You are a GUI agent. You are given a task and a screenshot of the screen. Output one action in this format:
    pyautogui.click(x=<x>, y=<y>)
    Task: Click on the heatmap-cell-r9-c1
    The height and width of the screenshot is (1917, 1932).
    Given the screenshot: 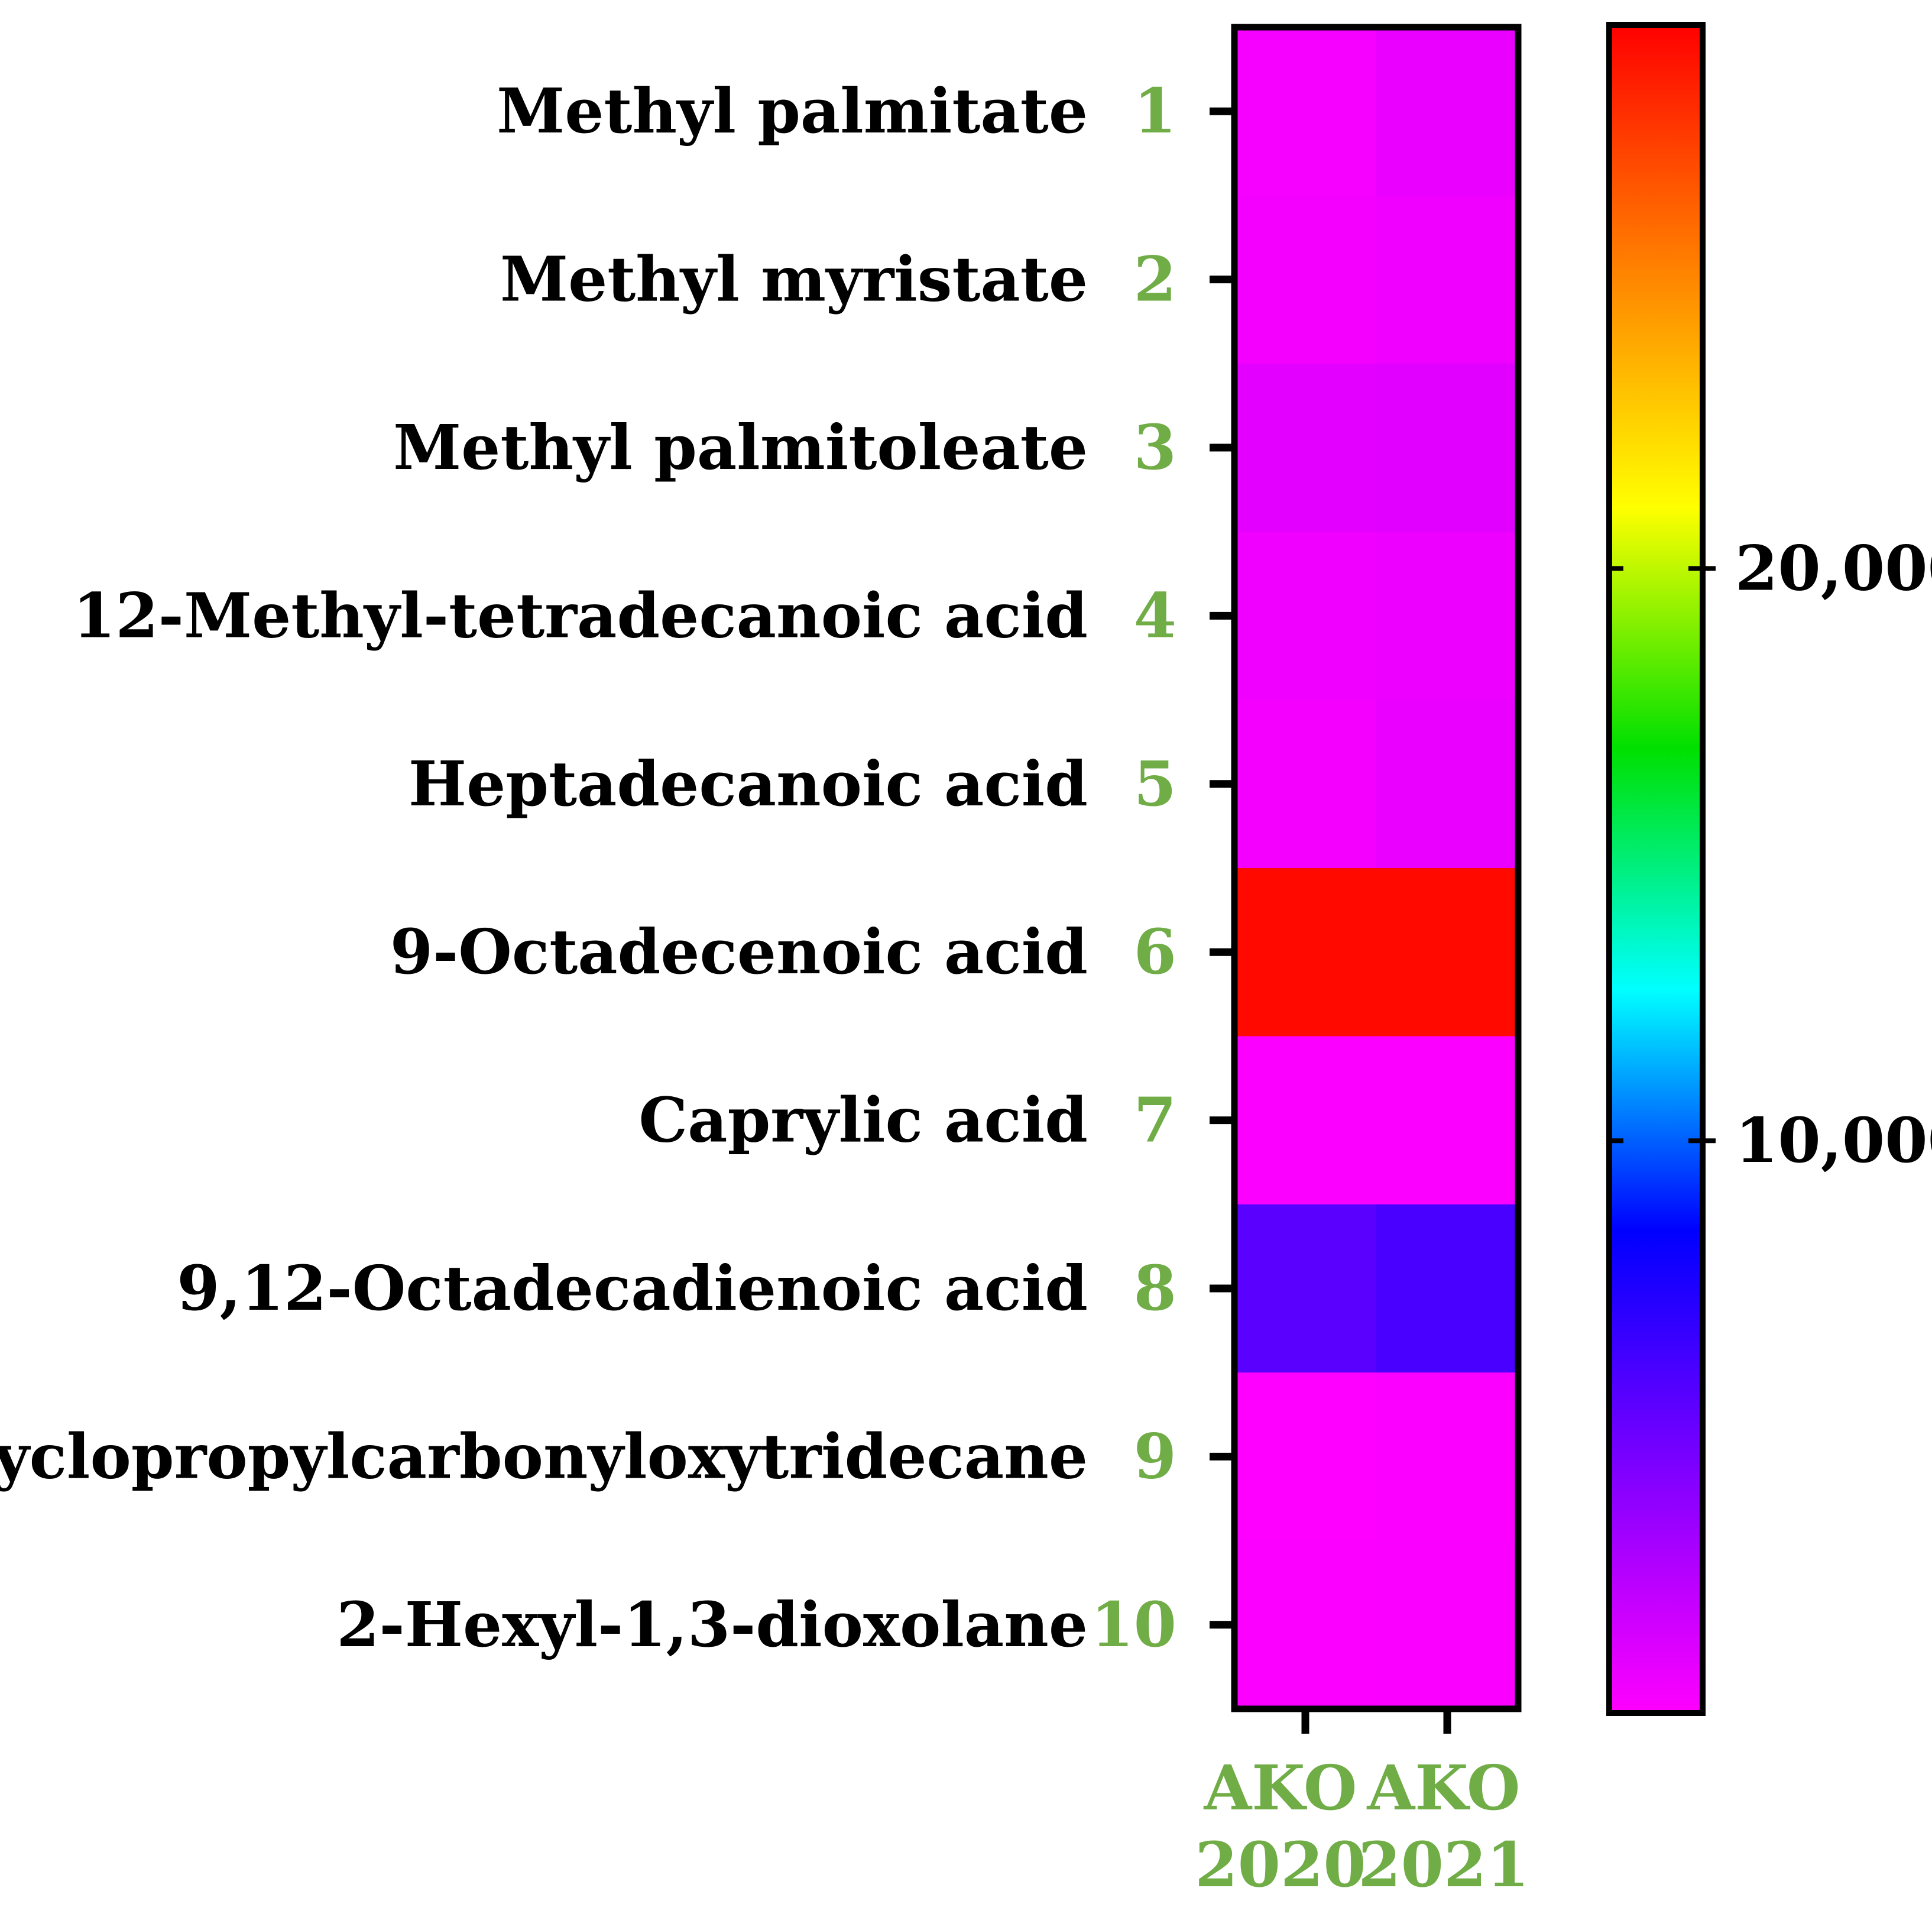 What is the action you would take?
    pyautogui.click(x=1305, y=1457)
    